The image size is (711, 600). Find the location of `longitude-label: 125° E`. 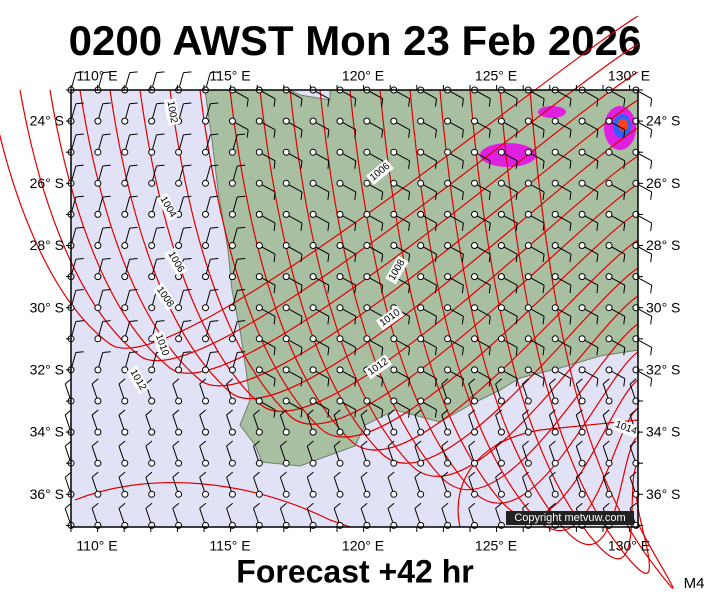

longitude-label: 125° E is located at coordinates (496, 546).